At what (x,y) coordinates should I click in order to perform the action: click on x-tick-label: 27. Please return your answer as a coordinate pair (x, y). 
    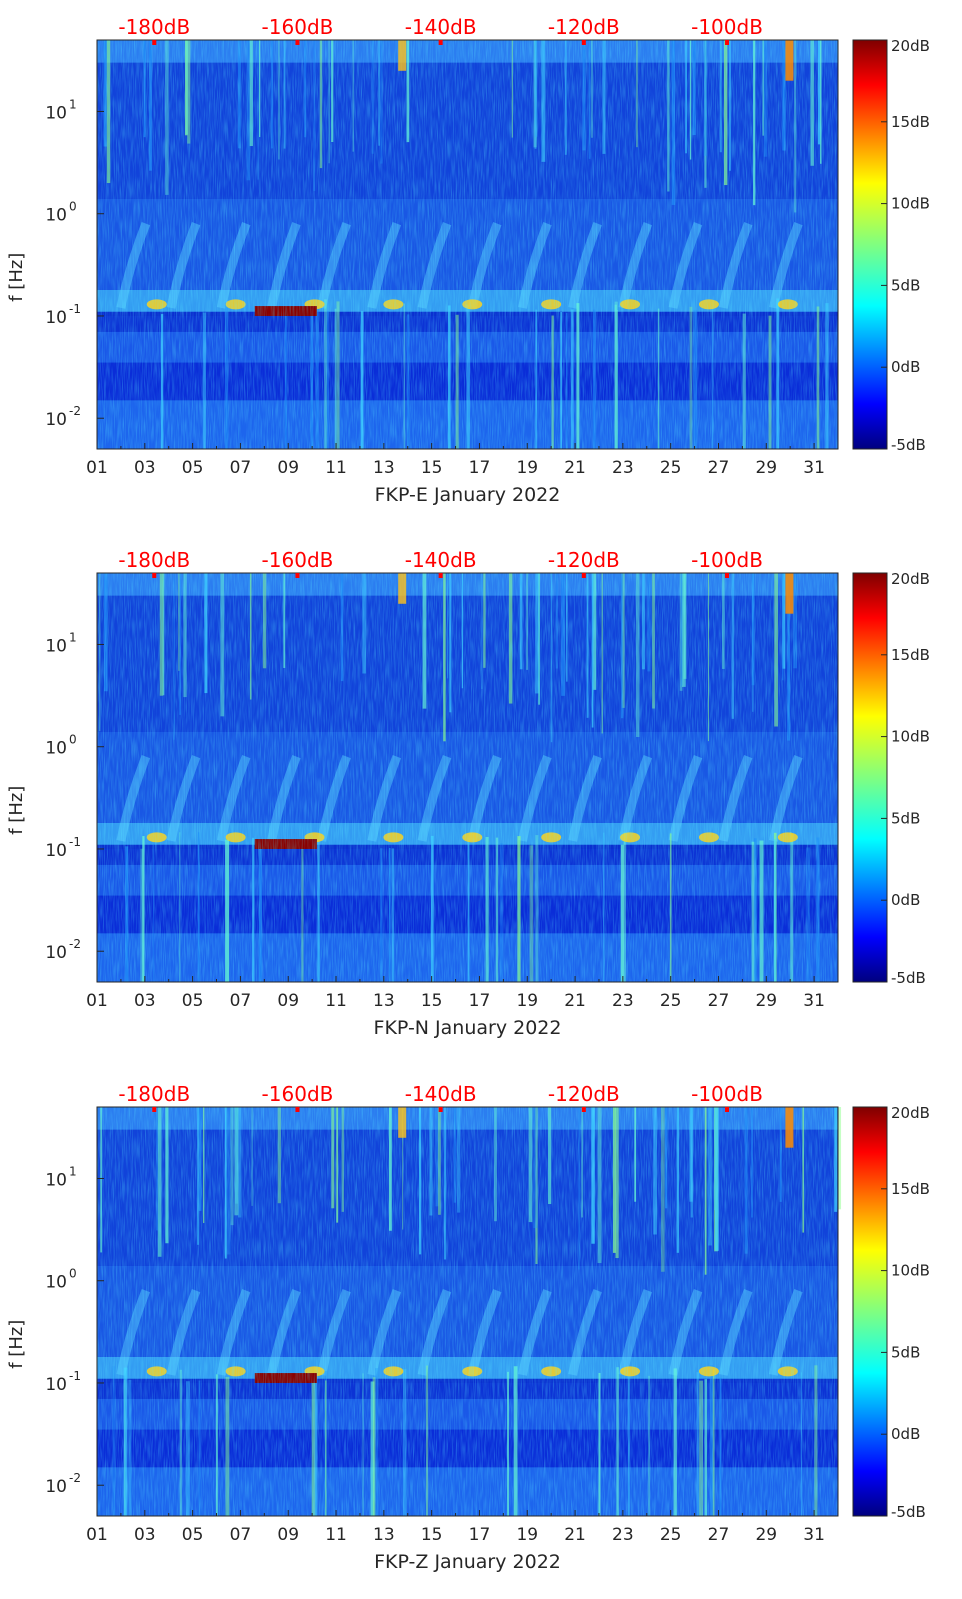
    Looking at the image, I should click on (719, 468).